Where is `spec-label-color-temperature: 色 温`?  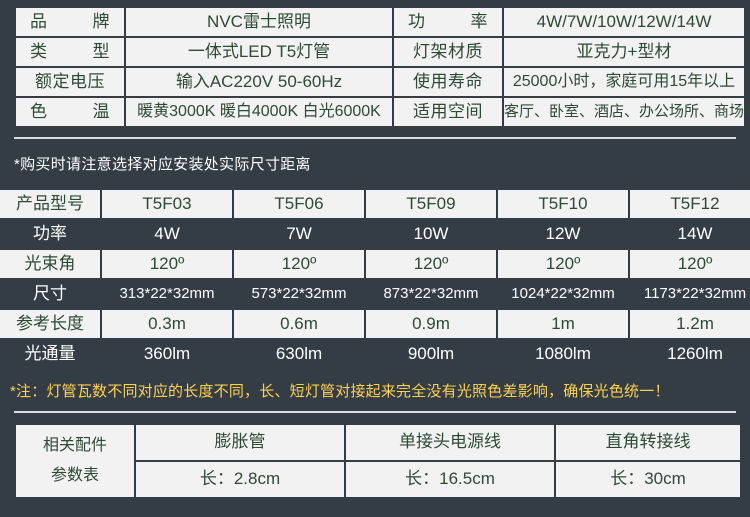
spec-label-color-temperature: 色 温 is located at coordinates (70, 112).